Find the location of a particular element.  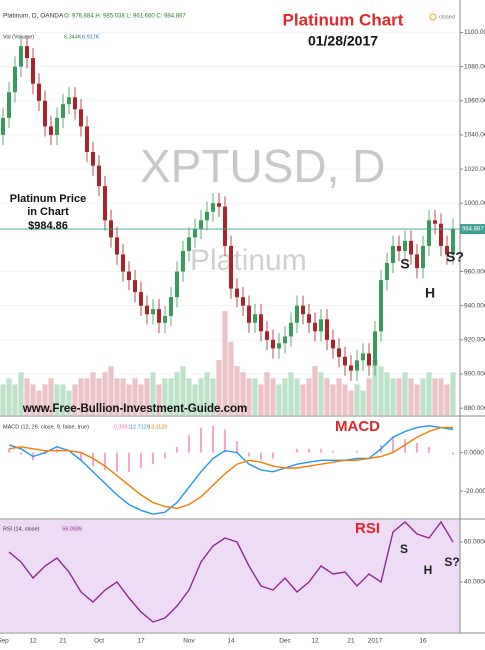

axis-background is located at coordinates (472, 325).